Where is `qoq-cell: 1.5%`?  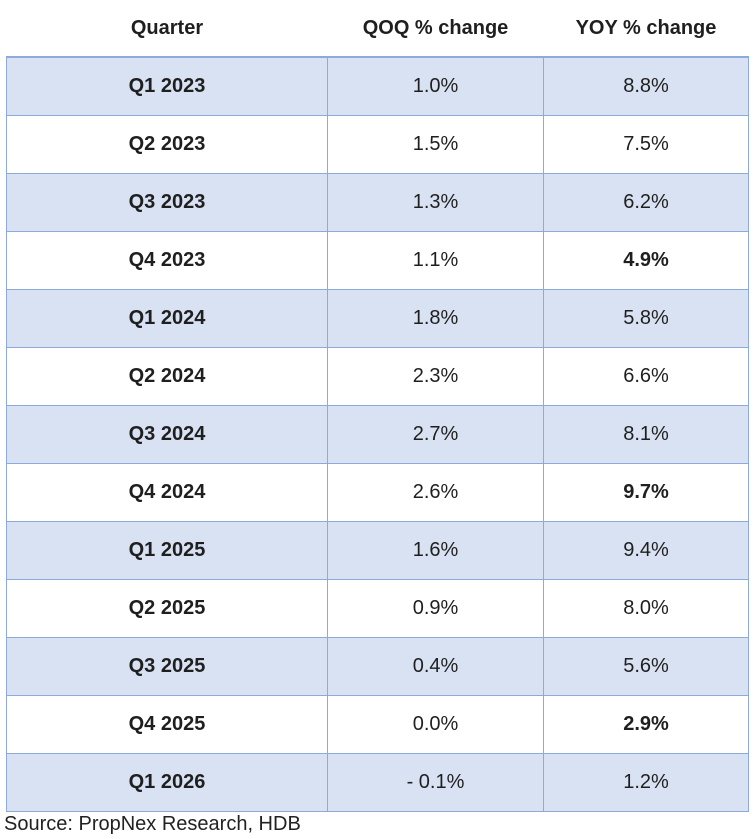
qoq-cell: 1.5% is located at coordinates (435, 144).